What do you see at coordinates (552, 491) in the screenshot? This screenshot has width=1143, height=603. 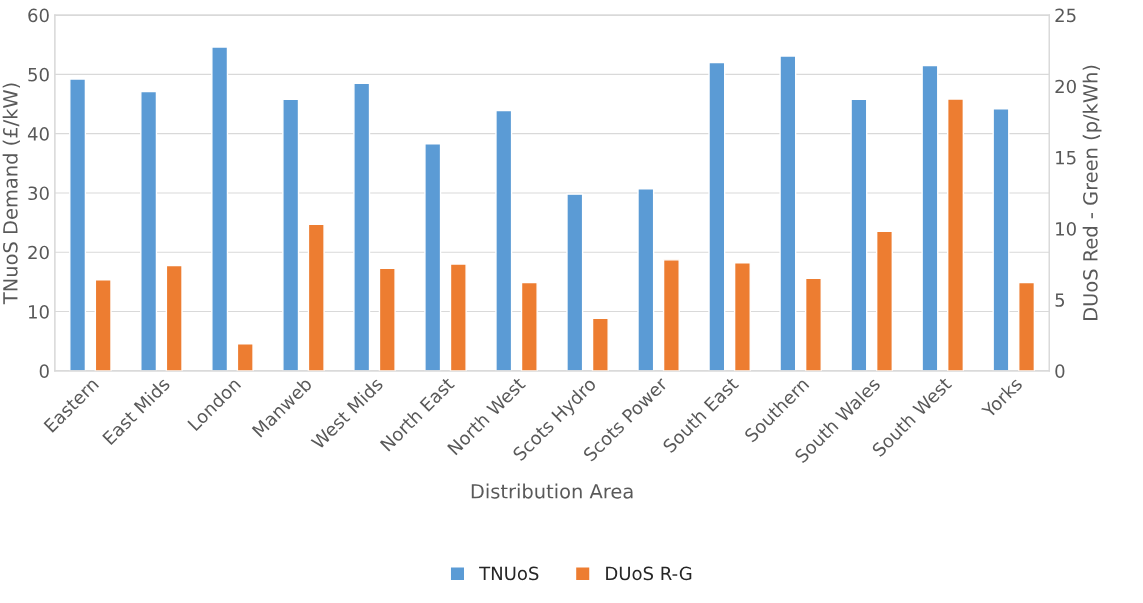 I see `x-axis-title: Distribution Area` at bounding box center [552, 491].